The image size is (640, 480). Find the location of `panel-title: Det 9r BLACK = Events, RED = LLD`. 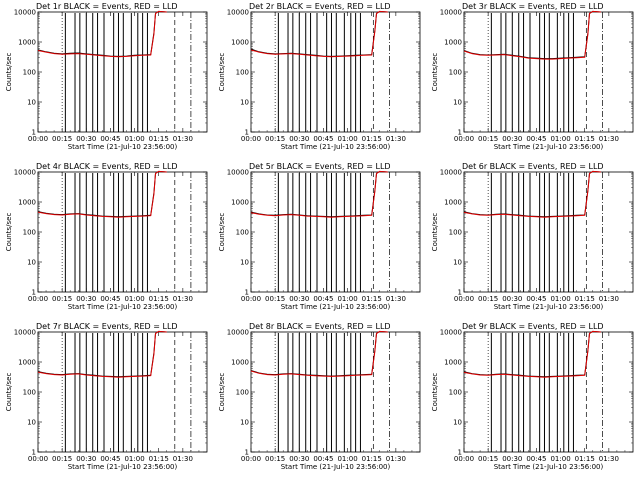

panel-title: Det 9r BLACK = Events, RED = LLD is located at coordinates (533, 326).